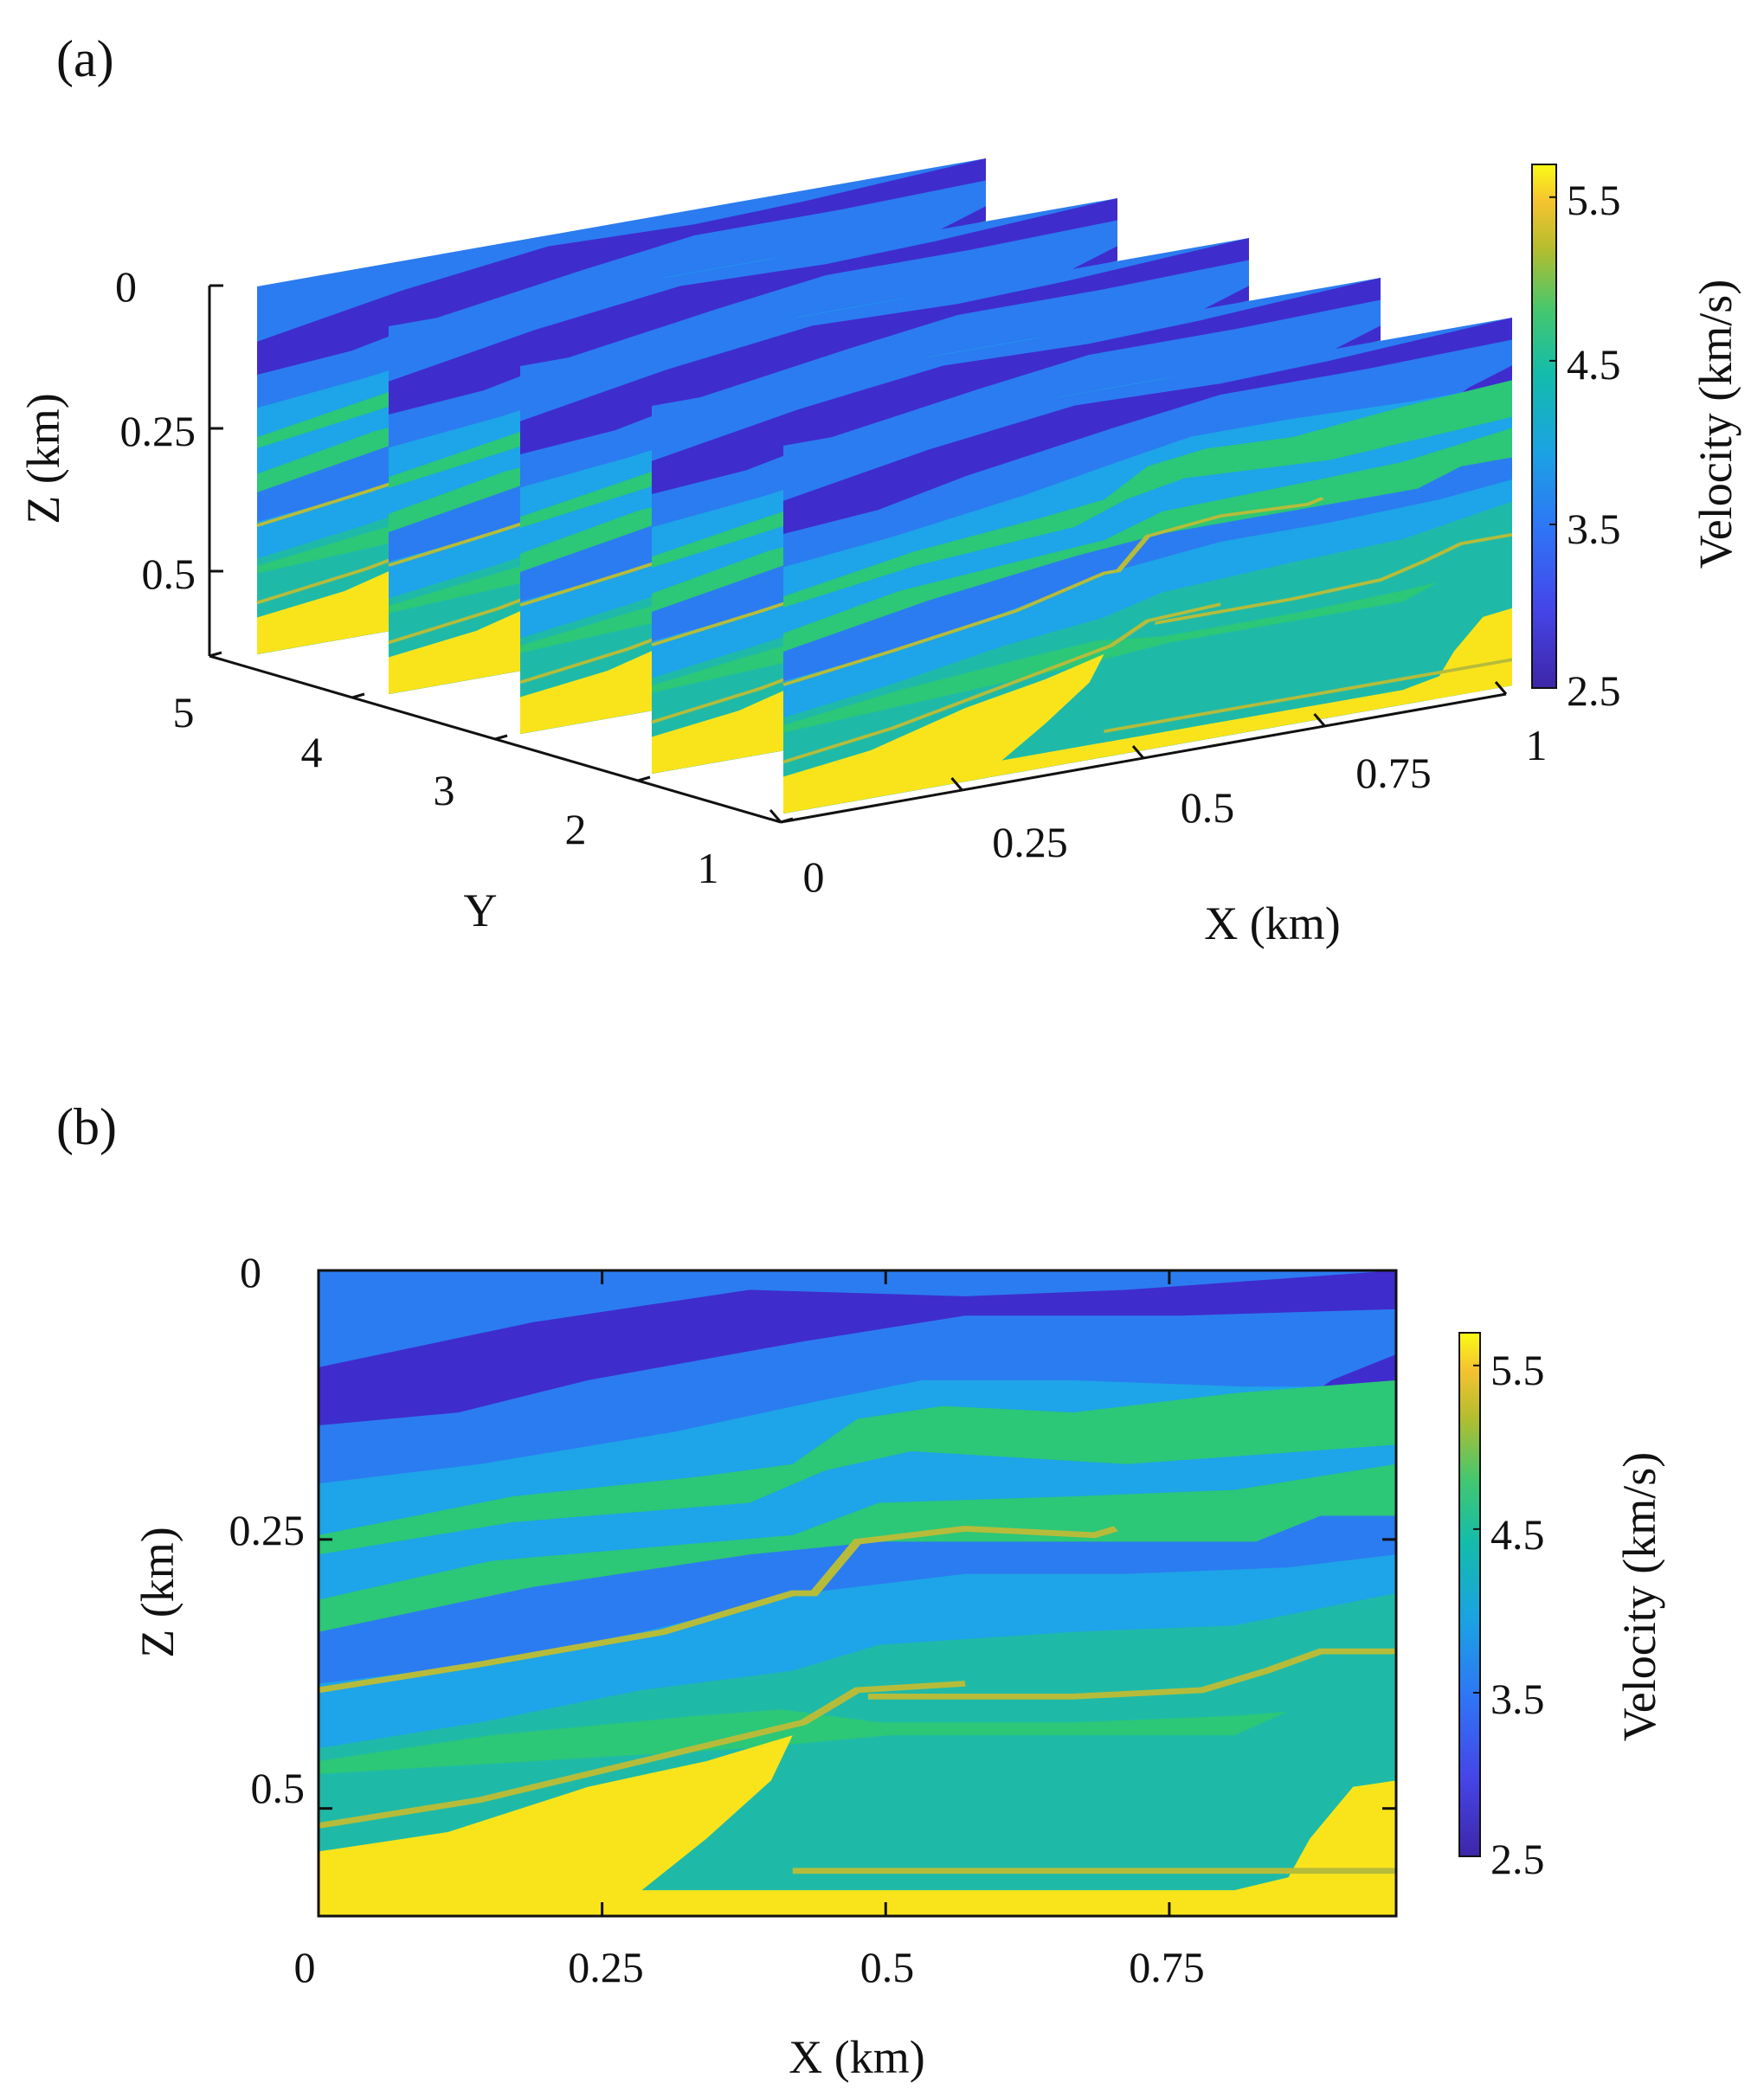  Describe the element at coordinates (85, 58) in the screenshot. I see `panel-label-a: (a)` at that location.